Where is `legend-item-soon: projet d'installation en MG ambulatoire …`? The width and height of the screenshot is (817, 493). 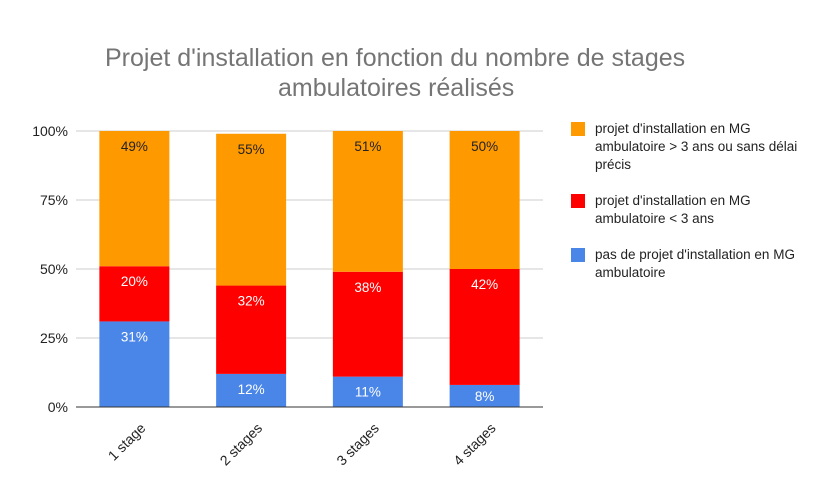
legend-item-soon: projet d'installation en MG ambulatoire … is located at coordinates (691, 210).